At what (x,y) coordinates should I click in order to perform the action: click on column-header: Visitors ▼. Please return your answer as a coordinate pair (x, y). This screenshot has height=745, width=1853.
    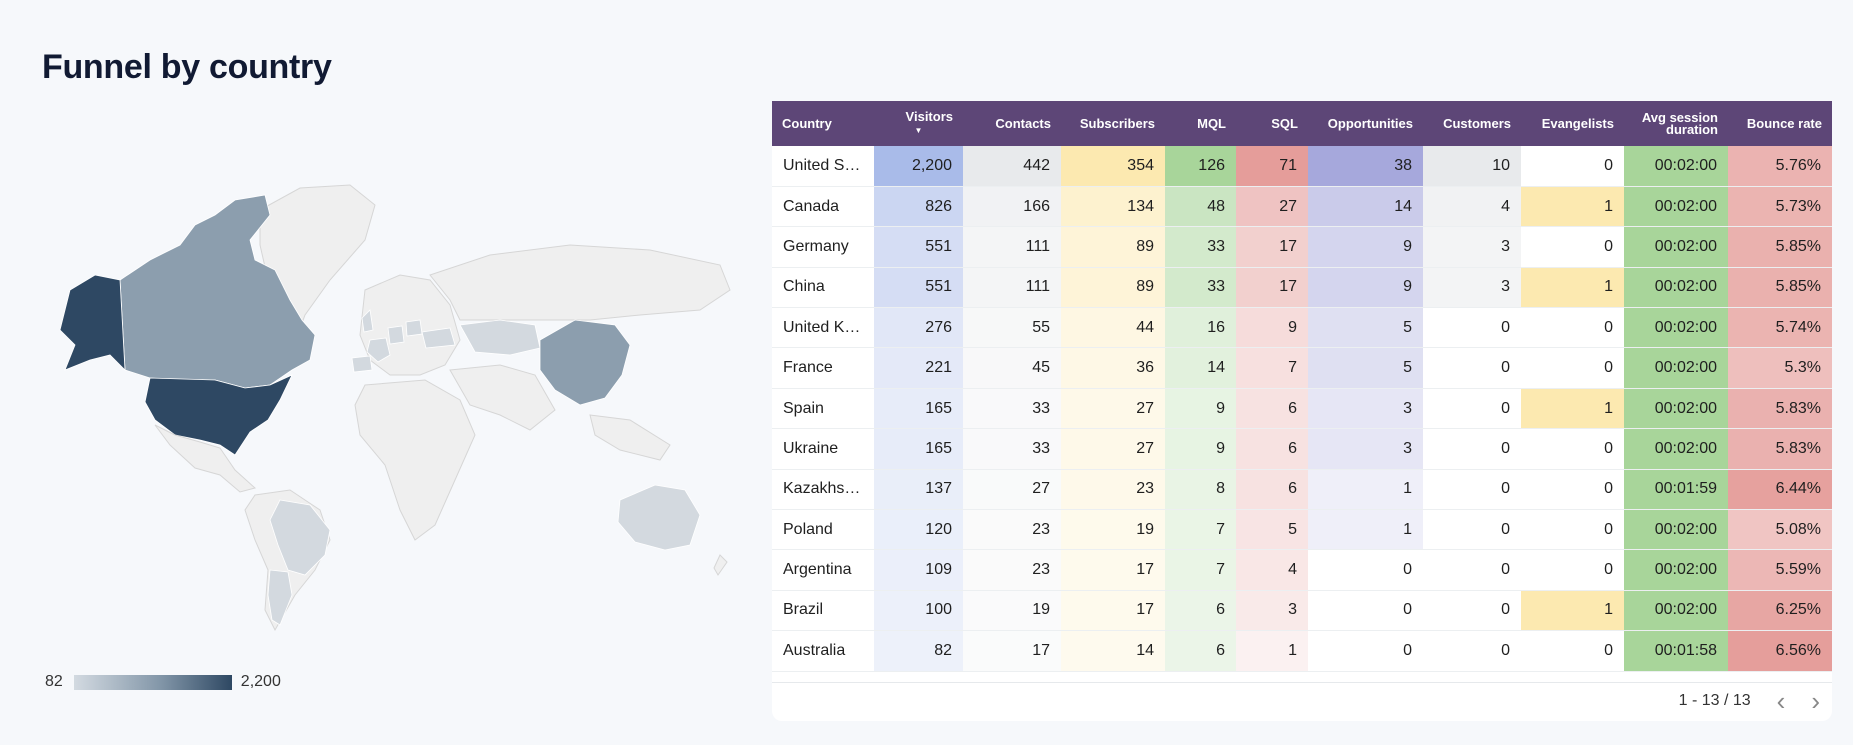
    Looking at the image, I should click on (918, 123).